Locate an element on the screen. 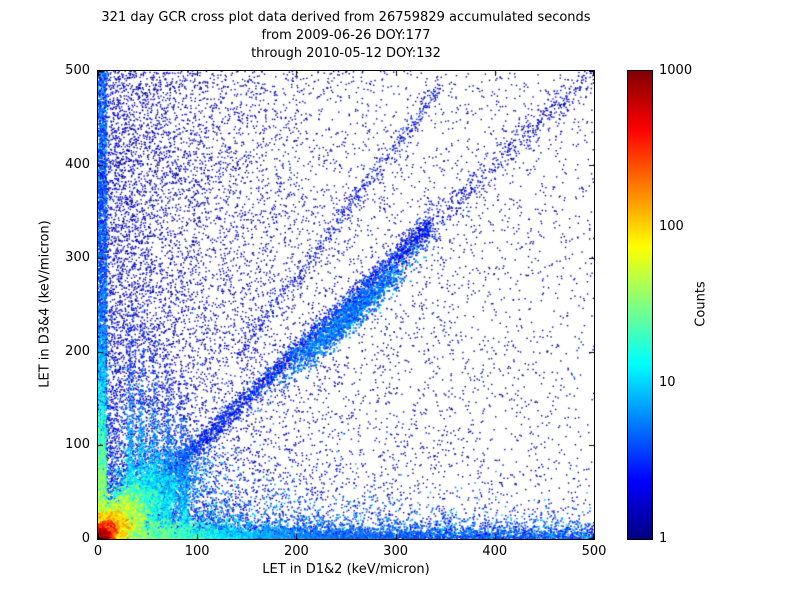 The height and width of the screenshot is (600, 800). y-tick-label: 200 is located at coordinates (77, 351).